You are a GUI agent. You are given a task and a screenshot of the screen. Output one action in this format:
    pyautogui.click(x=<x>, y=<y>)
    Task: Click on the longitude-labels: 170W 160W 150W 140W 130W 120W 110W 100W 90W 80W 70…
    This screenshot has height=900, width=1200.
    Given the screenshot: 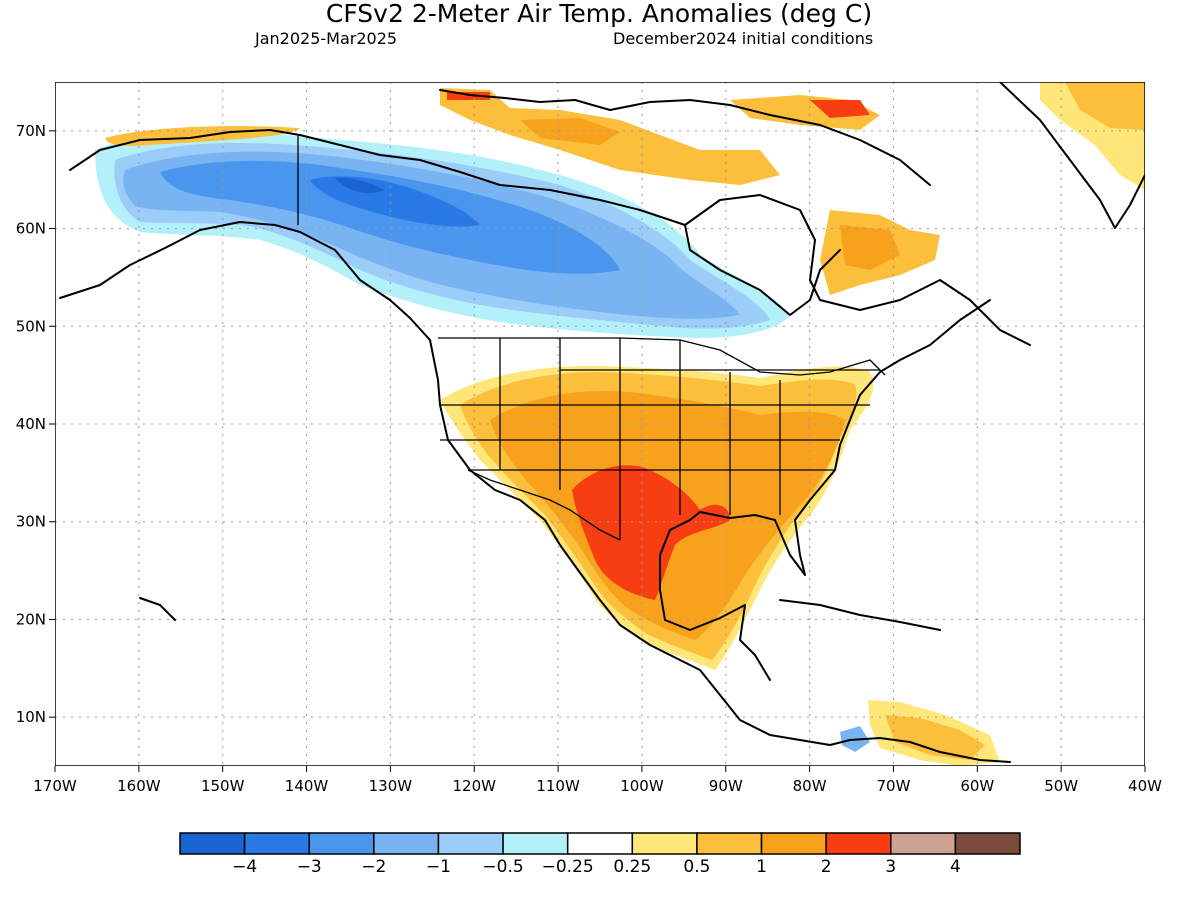 What is the action you would take?
    pyautogui.click(x=597, y=780)
    